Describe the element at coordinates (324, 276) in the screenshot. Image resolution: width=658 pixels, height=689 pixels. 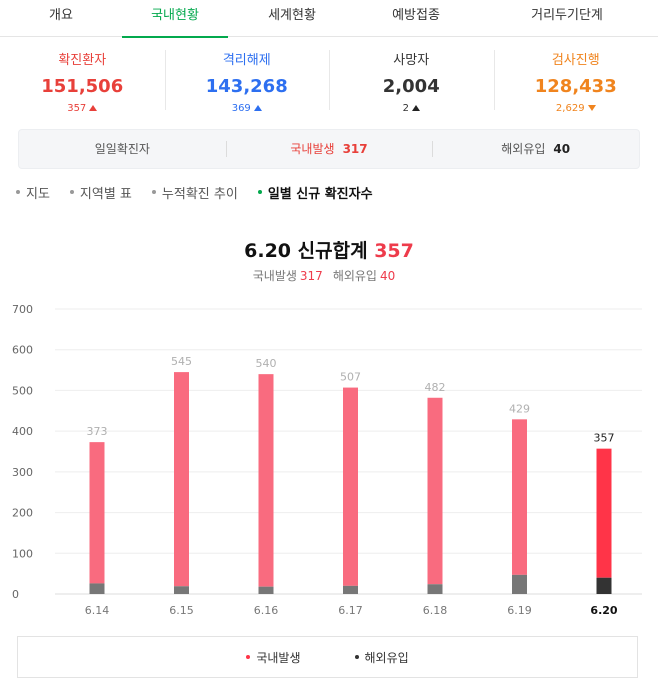
I see `chart-subtitle: 국내발생 317 해외유입 40` at that location.